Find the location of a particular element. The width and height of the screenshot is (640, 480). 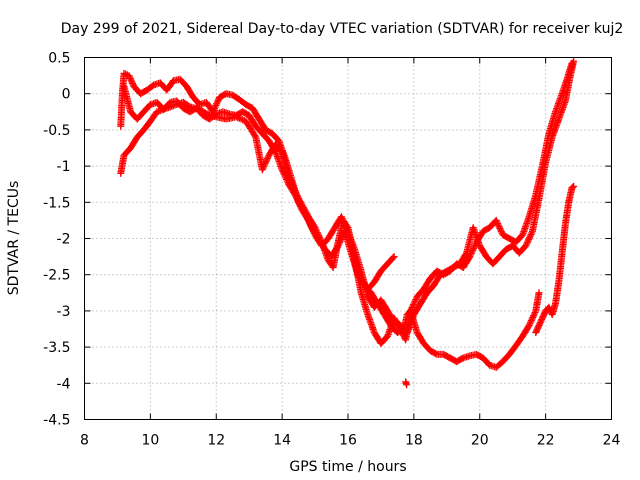

x-tick-label: 18 is located at coordinates (414, 441).